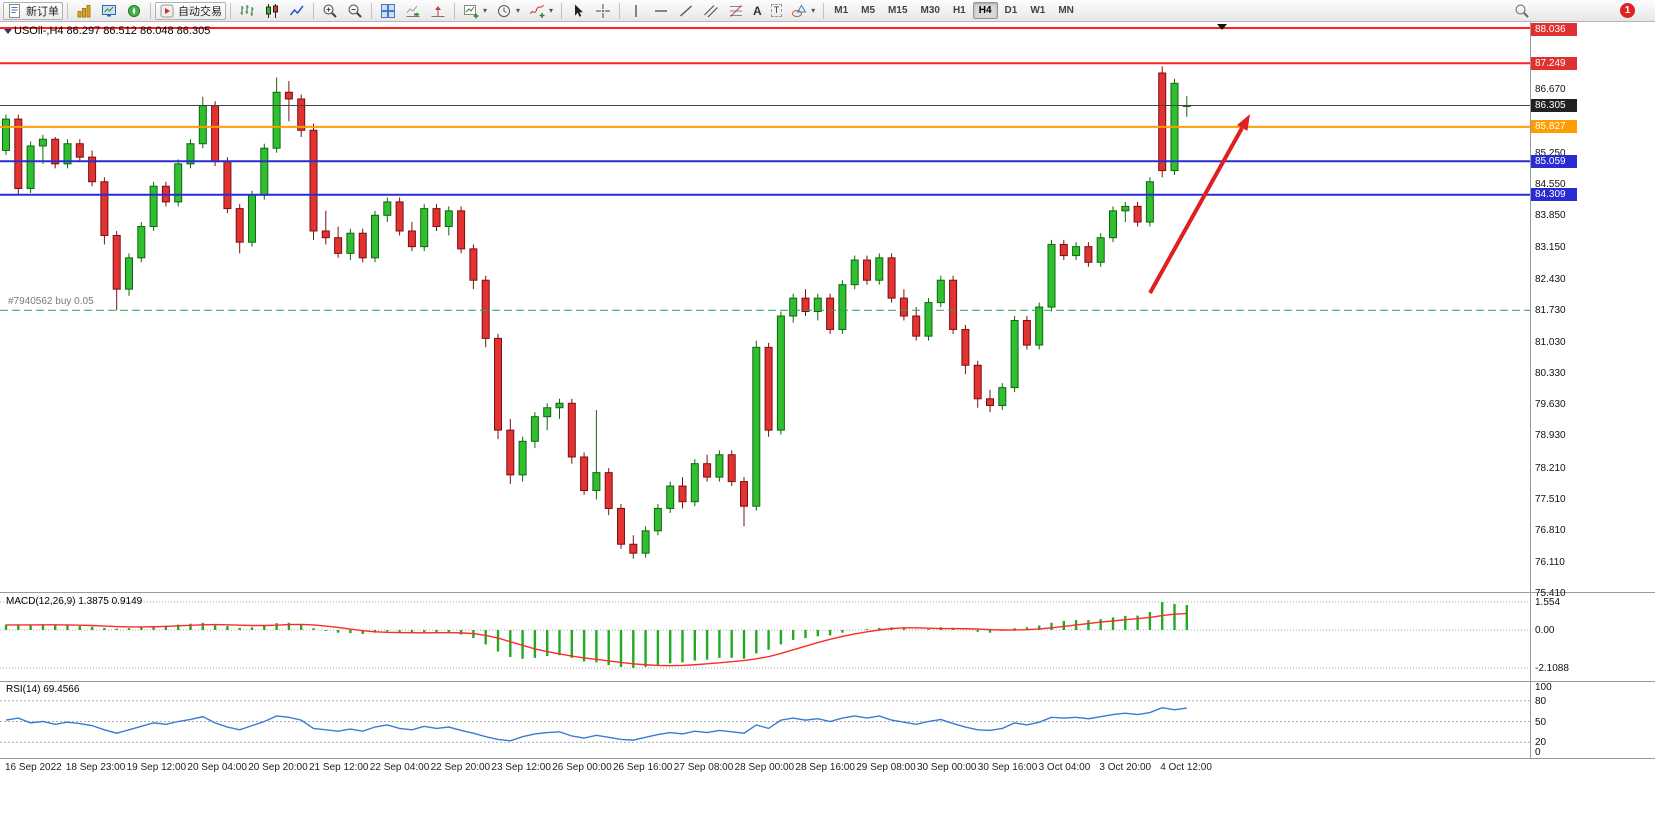  What do you see at coordinates (33, 10) in the screenshot?
I see `new-order-button: 新订单` at bounding box center [33, 10].